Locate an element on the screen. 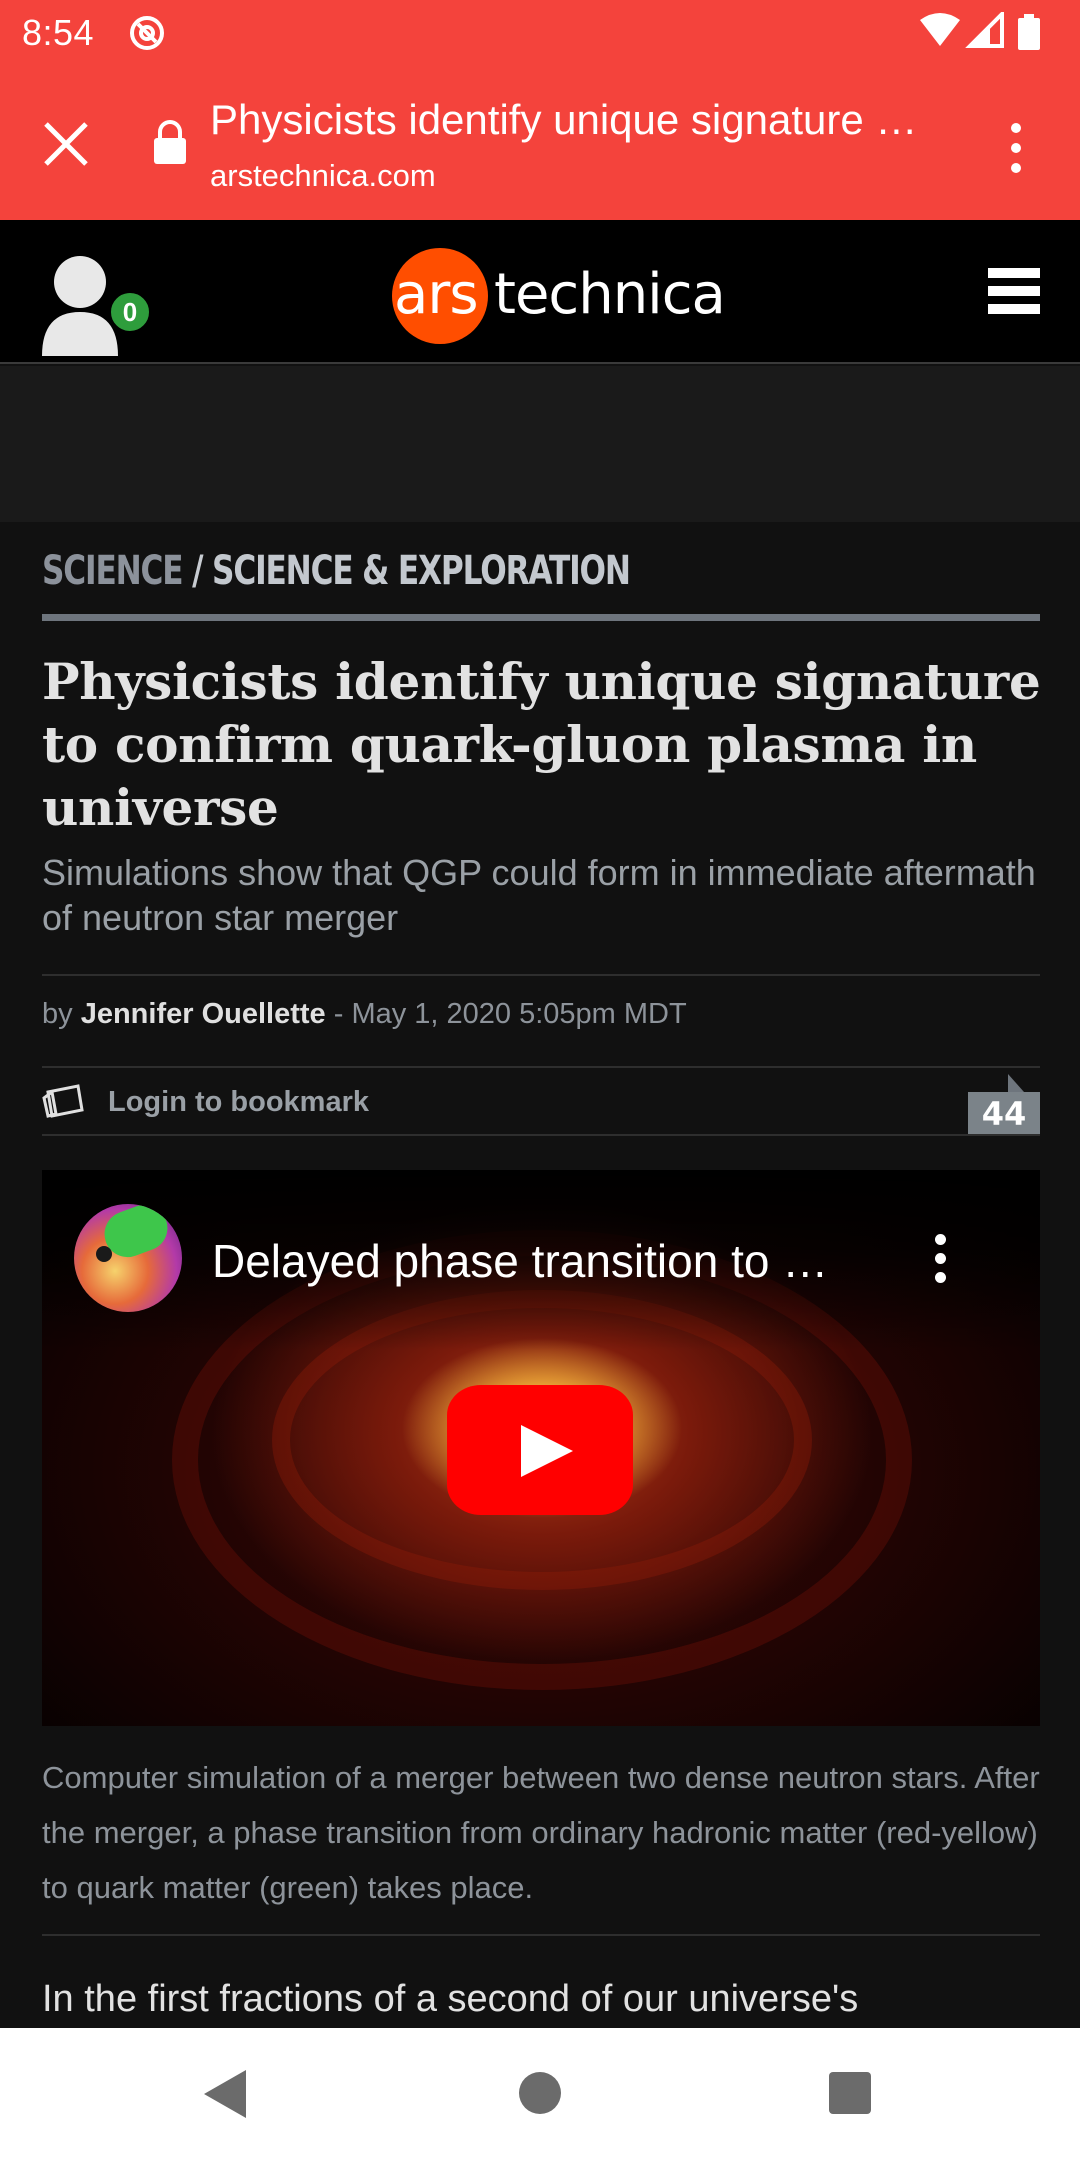 This screenshot has width=1080, height=2160. site-header: 0 ars technica is located at coordinates (540, 292).